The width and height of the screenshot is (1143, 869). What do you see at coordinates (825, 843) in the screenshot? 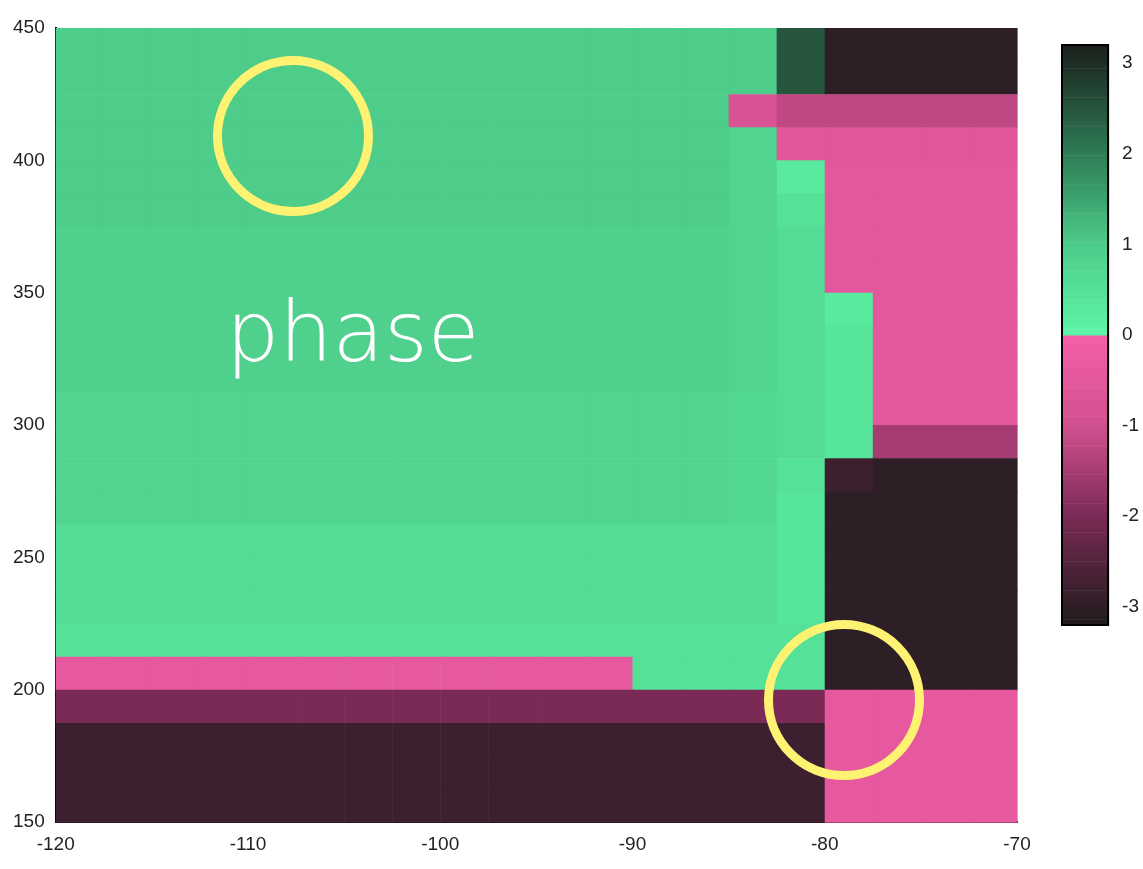
I see `x-tick-label: -80` at bounding box center [825, 843].